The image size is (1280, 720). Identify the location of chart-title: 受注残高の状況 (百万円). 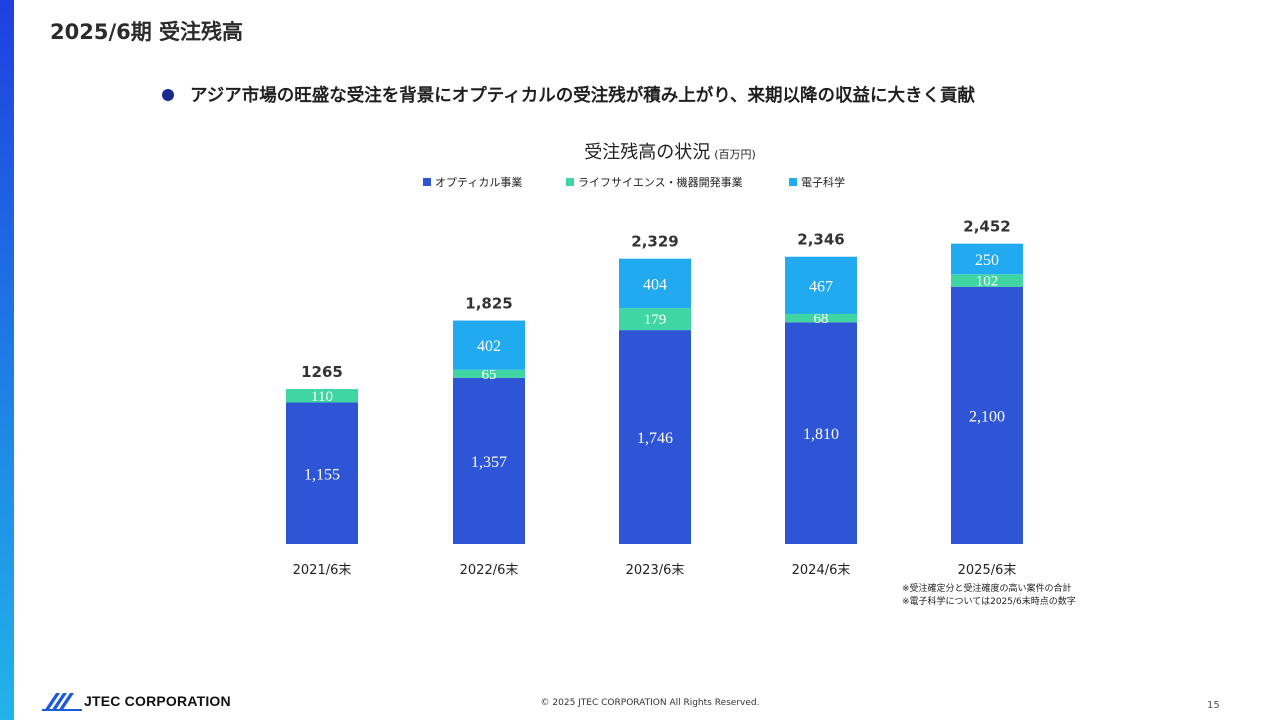
(640, 151).